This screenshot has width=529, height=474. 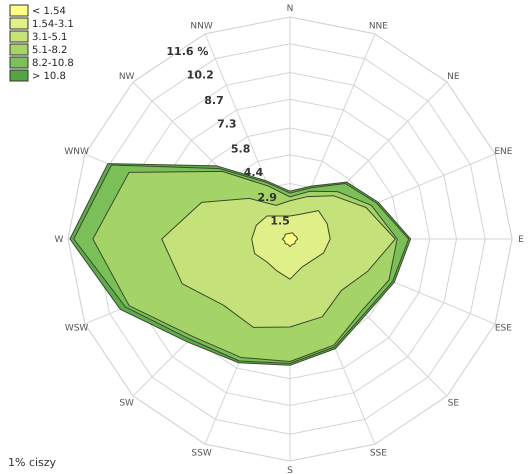 I want to click on legend-label: 5.1-8.2, so click(x=50, y=50).